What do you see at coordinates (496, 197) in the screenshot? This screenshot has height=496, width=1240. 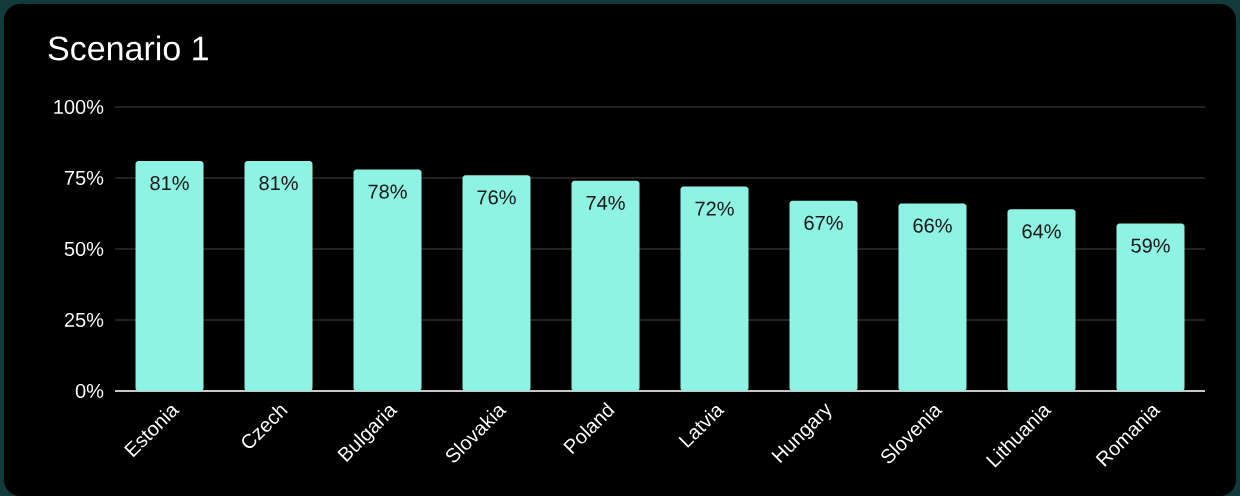 I see `data-label: 76%` at bounding box center [496, 197].